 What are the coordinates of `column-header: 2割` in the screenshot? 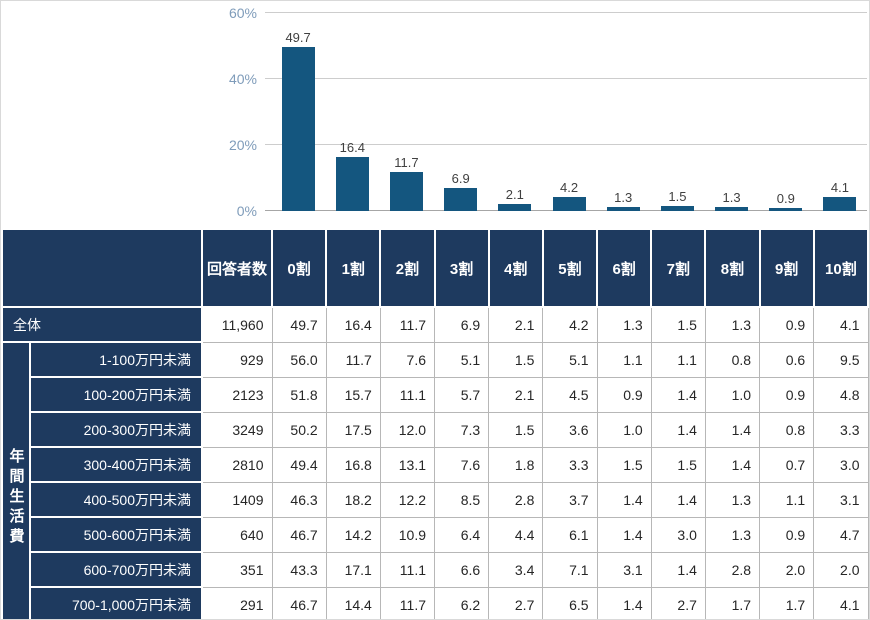 It's located at (407, 268).